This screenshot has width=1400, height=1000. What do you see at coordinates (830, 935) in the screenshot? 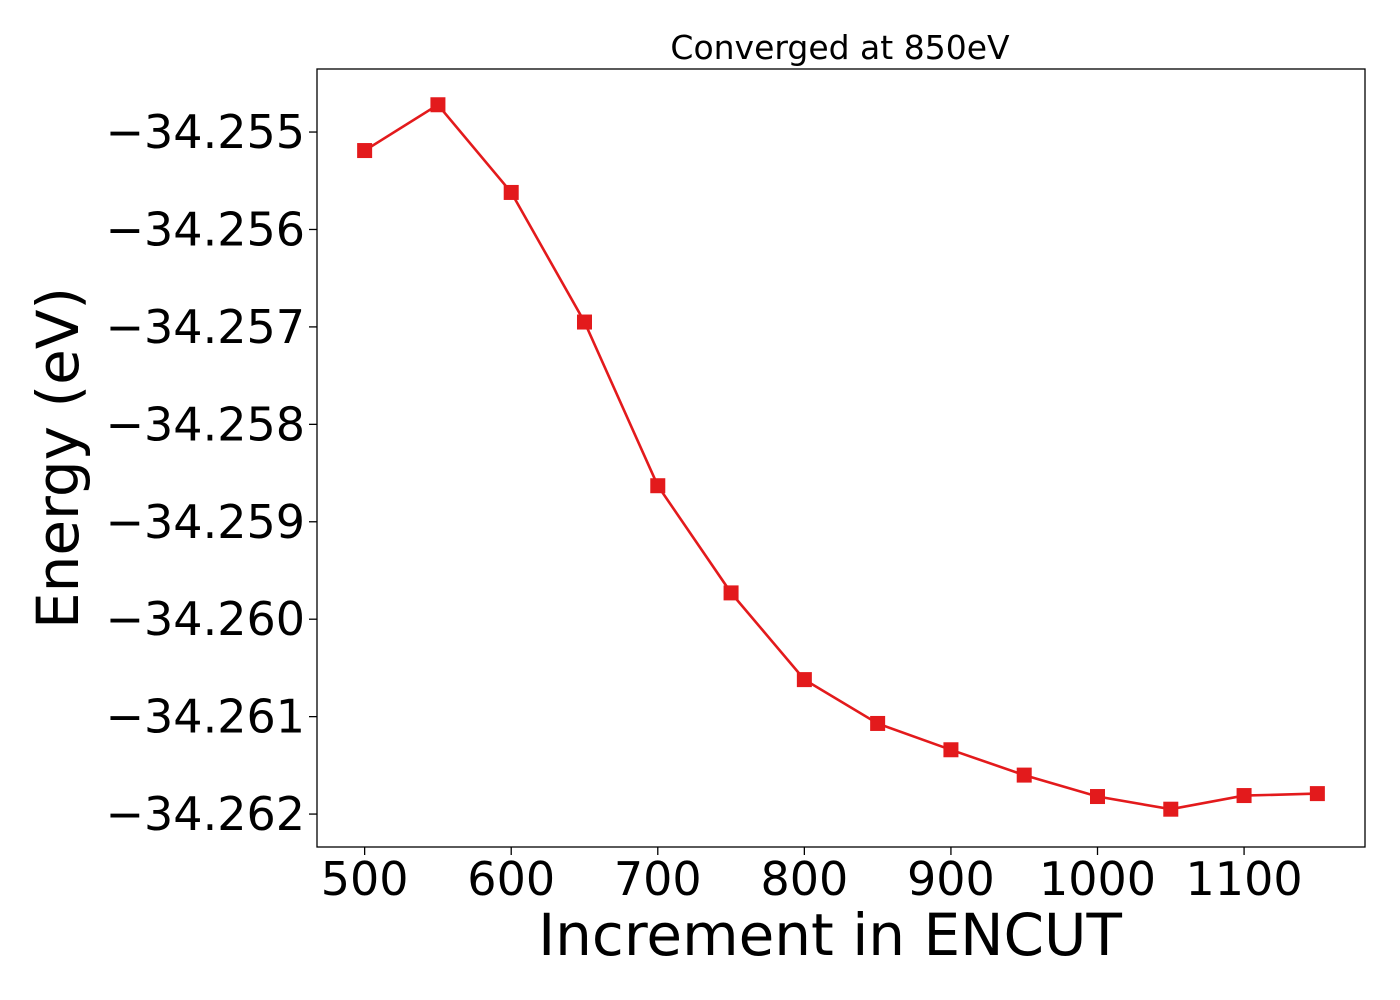
I see `x-axis-label: Increment in ENCUT` at bounding box center [830, 935].